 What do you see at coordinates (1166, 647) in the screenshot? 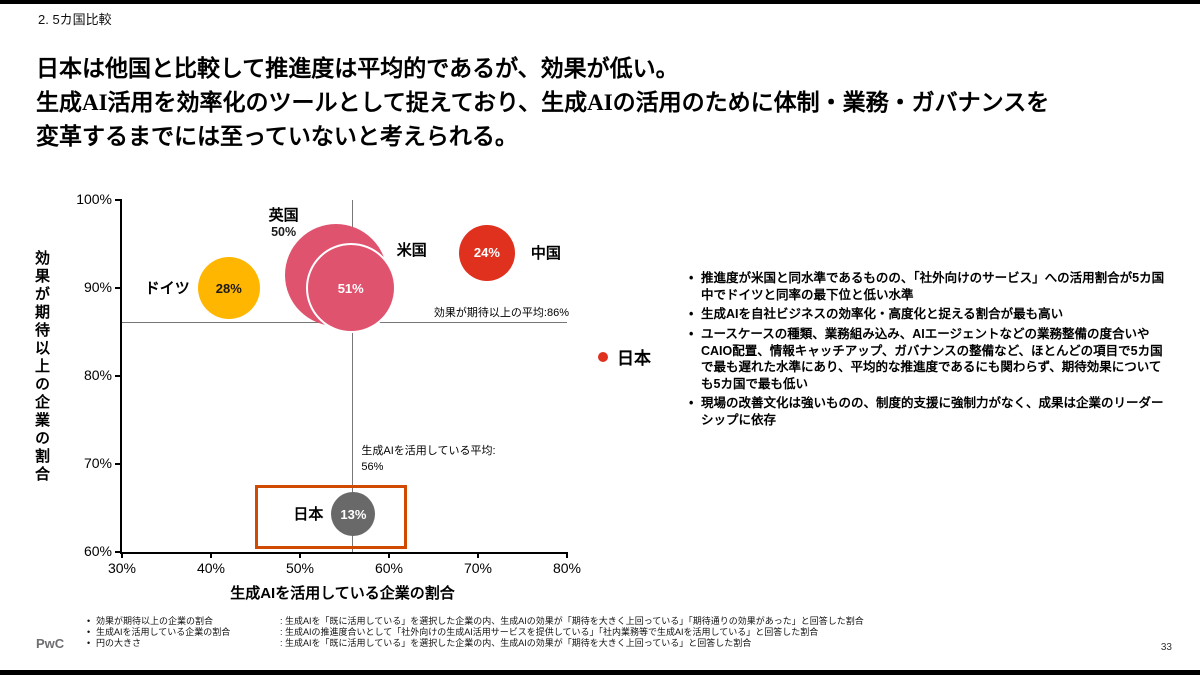
I see `page-number: 33` at bounding box center [1166, 647].